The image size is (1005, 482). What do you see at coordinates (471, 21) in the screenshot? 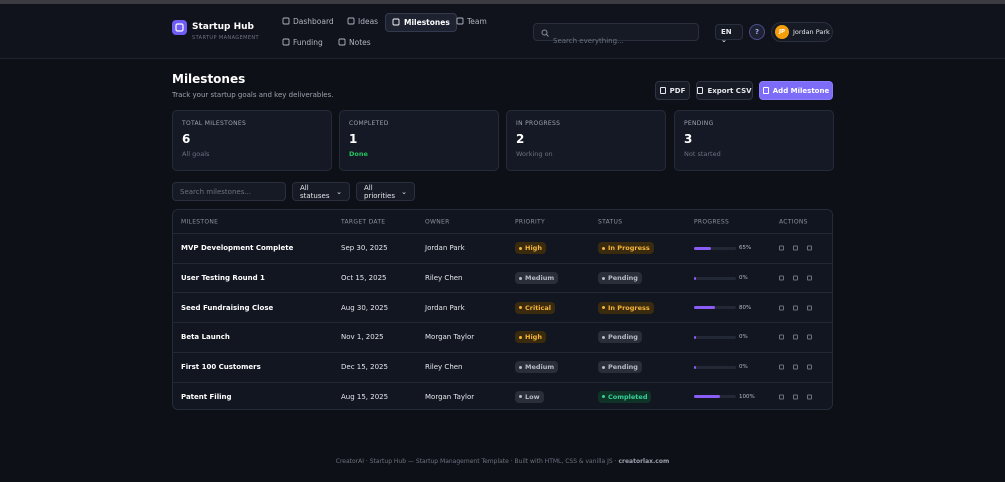
I see `nav-item: Team` at bounding box center [471, 21].